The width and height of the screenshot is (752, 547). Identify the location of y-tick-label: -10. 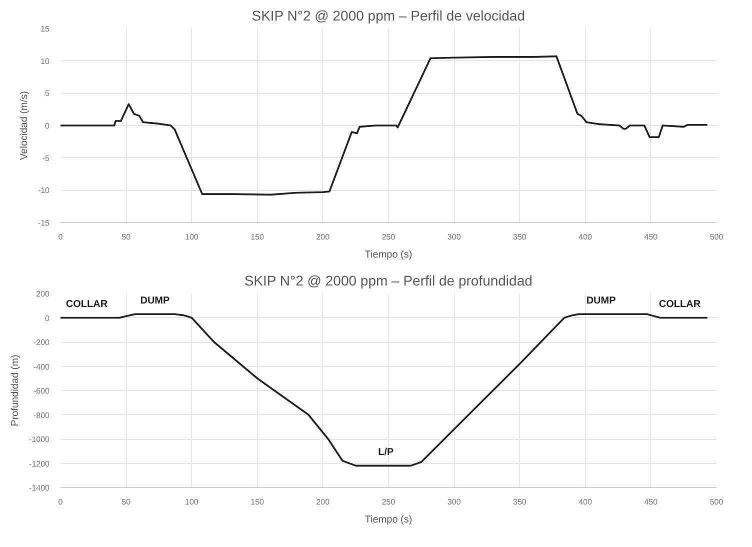
(44, 191).